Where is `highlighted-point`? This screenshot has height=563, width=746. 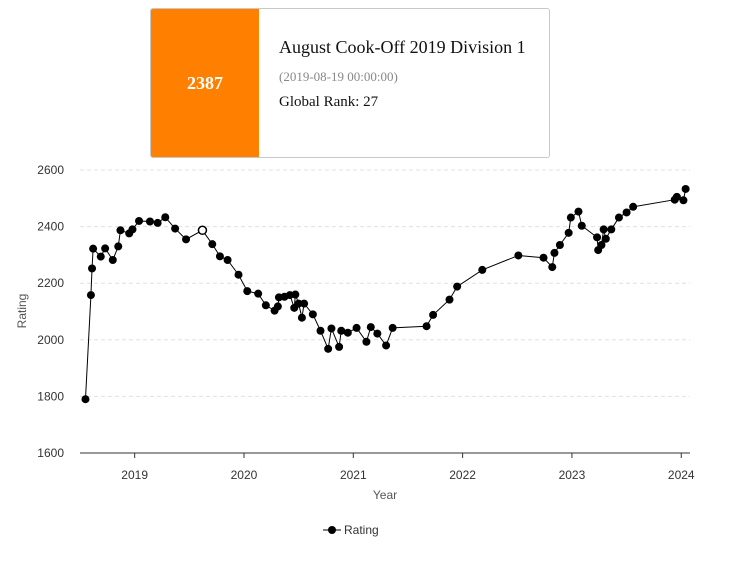 highlighted-point is located at coordinates (202, 230).